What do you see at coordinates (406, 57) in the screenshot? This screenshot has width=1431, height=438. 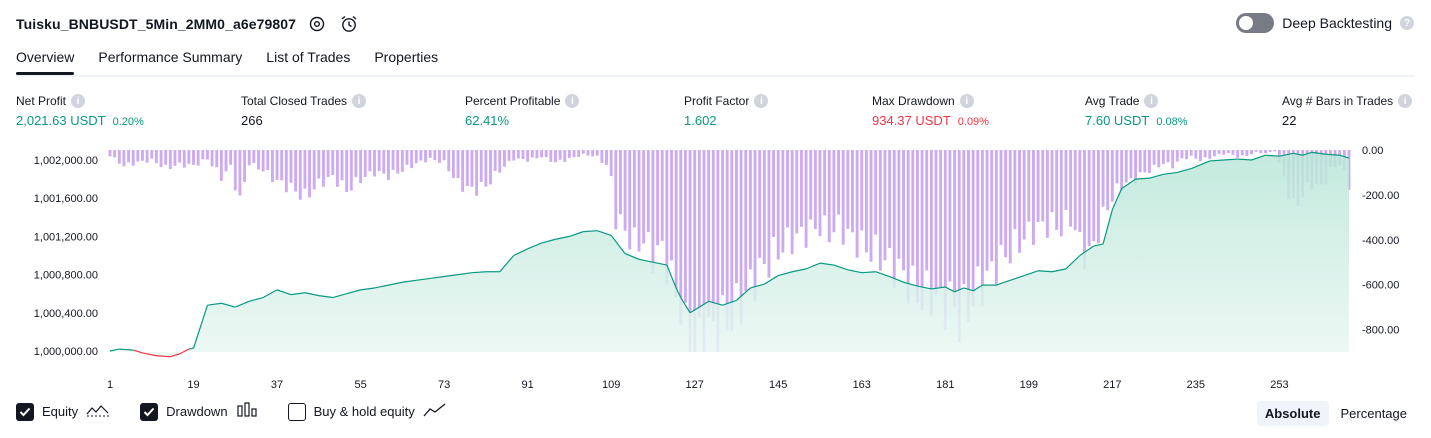 I see `tab-properties: Properties` at bounding box center [406, 57].